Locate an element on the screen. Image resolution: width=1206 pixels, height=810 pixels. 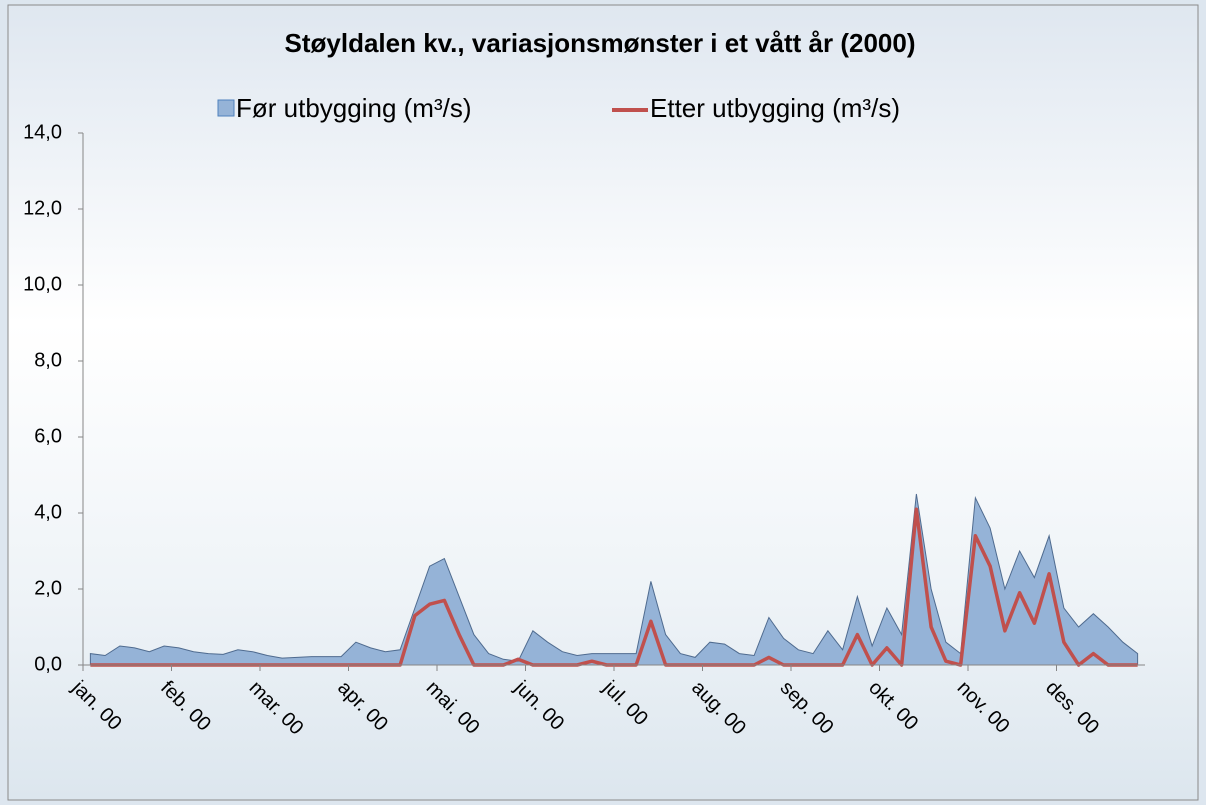
legend-label: Før utbygging (m³/s) is located at coordinates (354, 108).